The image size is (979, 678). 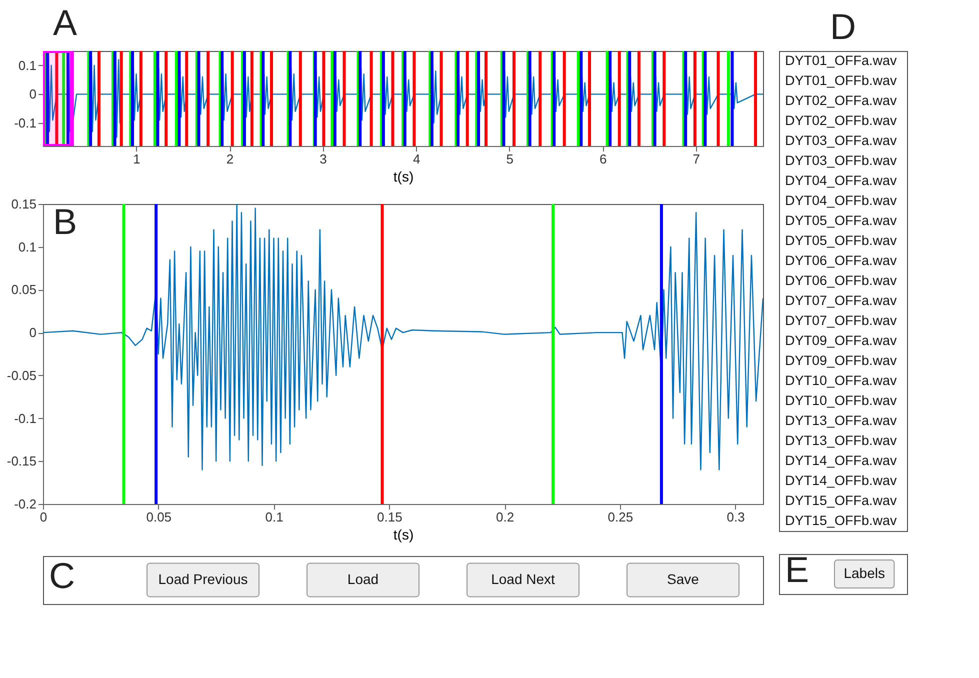 I want to click on x-tick-label: 5, so click(x=510, y=159).